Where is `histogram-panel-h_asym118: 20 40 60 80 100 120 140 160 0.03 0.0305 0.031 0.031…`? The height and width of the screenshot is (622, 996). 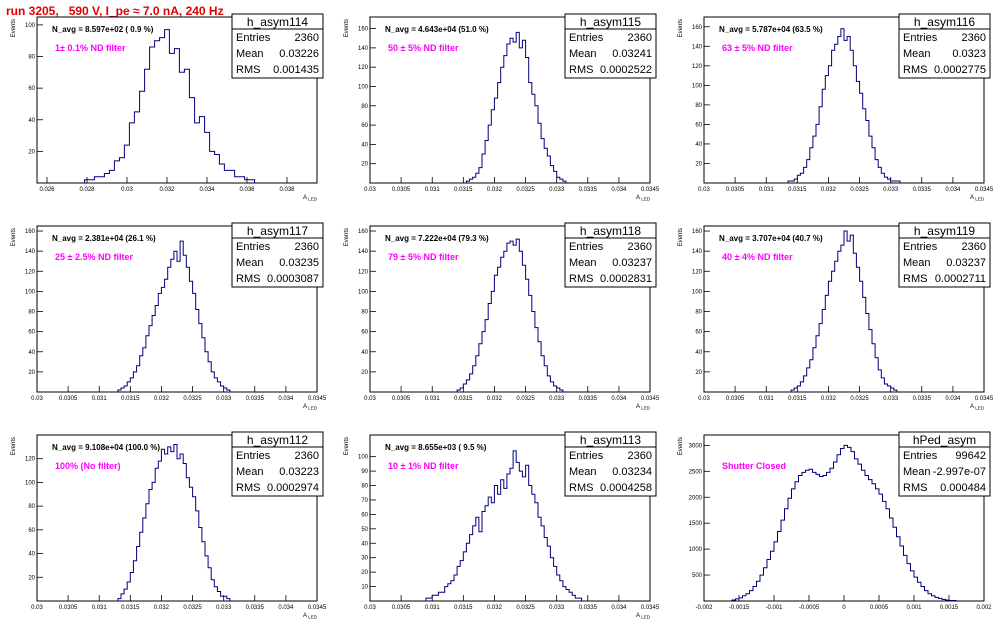 histogram-panel-h_asym118: 20 40 60 80 100 120 140 160 0.03 0.0305 0.031 0.031… is located at coordinates (502, 316).